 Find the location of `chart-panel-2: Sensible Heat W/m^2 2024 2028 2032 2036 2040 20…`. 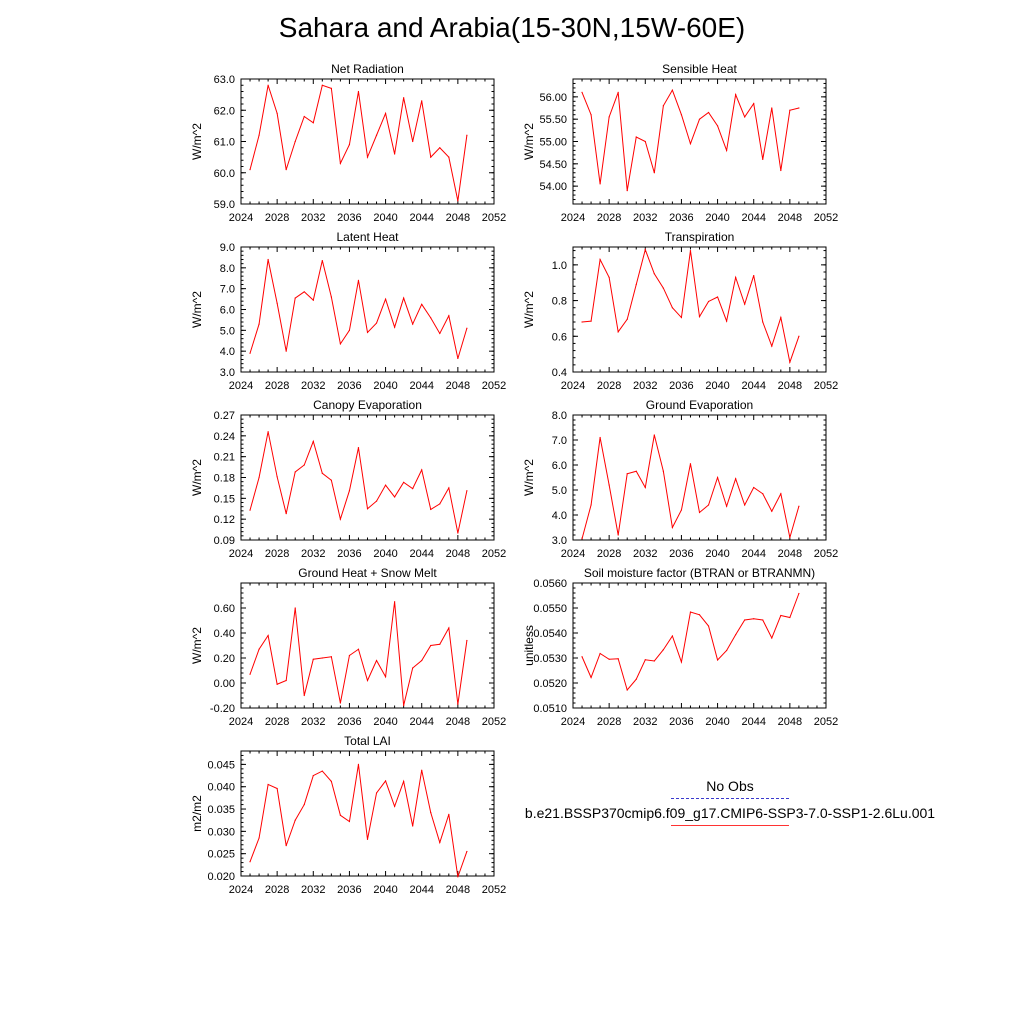

chart-panel-2: Sensible Heat W/m^2 2024 2028 2032 2036 2040 20… is located at coordinates (680, 143).